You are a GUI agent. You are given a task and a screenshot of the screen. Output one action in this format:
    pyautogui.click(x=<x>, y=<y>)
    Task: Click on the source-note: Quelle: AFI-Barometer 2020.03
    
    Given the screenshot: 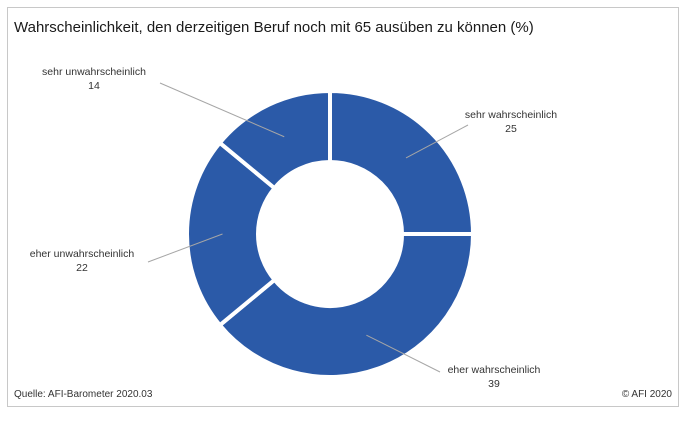 What is the action you would take?
    pyautogui.click(x=83, y=394)
    